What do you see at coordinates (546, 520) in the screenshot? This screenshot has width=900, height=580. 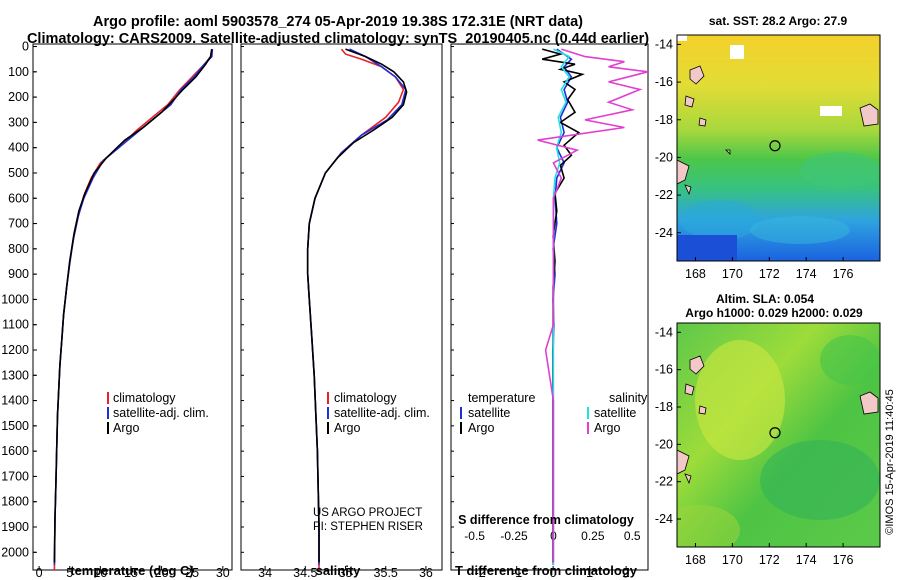 I see `difference-xlabel-top: S difference from climatology` at bounding box center [546, 520].